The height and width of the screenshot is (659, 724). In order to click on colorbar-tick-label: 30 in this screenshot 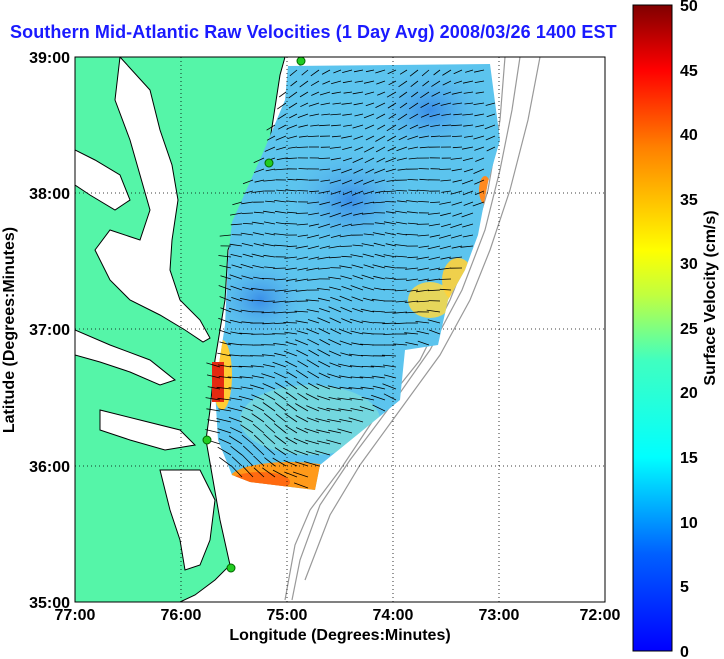, I will do `click(689, 264)`.